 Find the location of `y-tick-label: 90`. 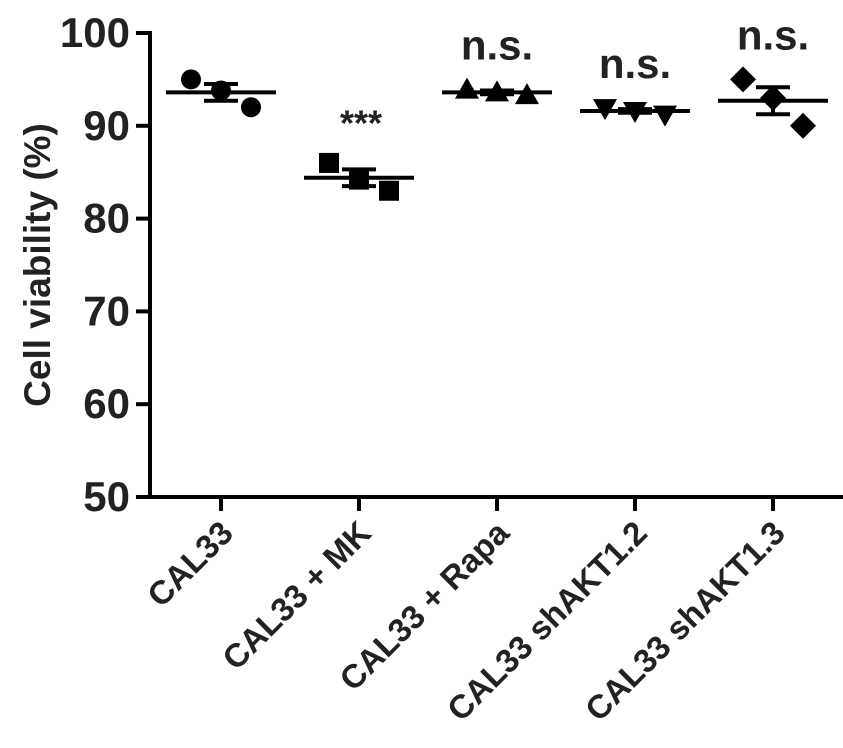

y-tick-label: 90 is located at coordinates (106, 125).